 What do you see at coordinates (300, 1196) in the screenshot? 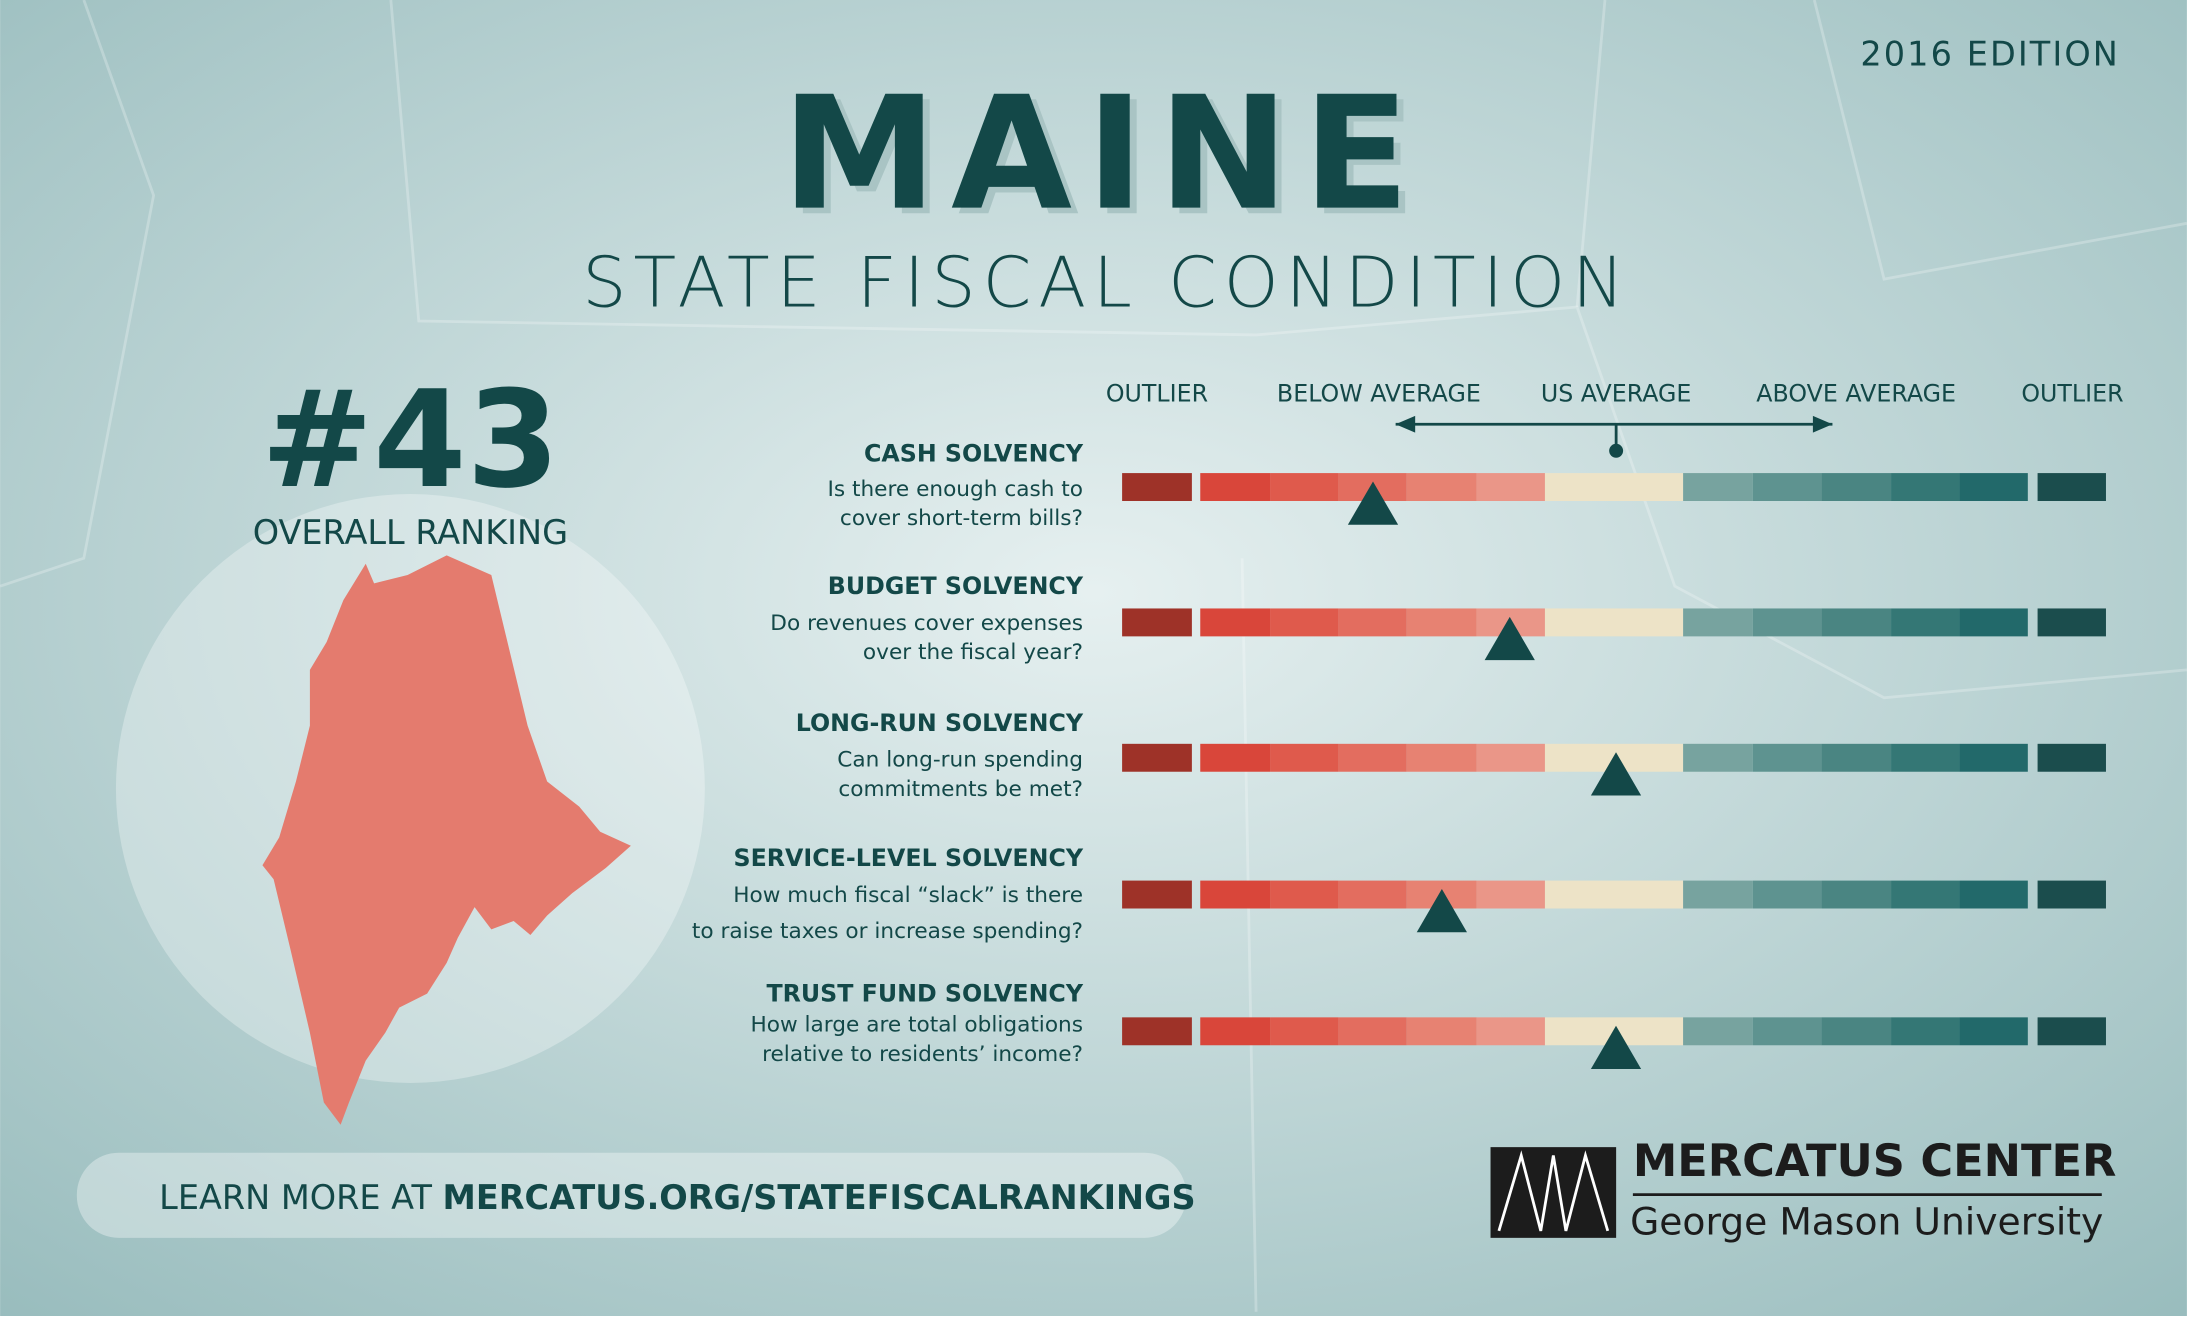
I see `footer-prefix: LEARN MORE AT` at bounding box center [300, 1196].